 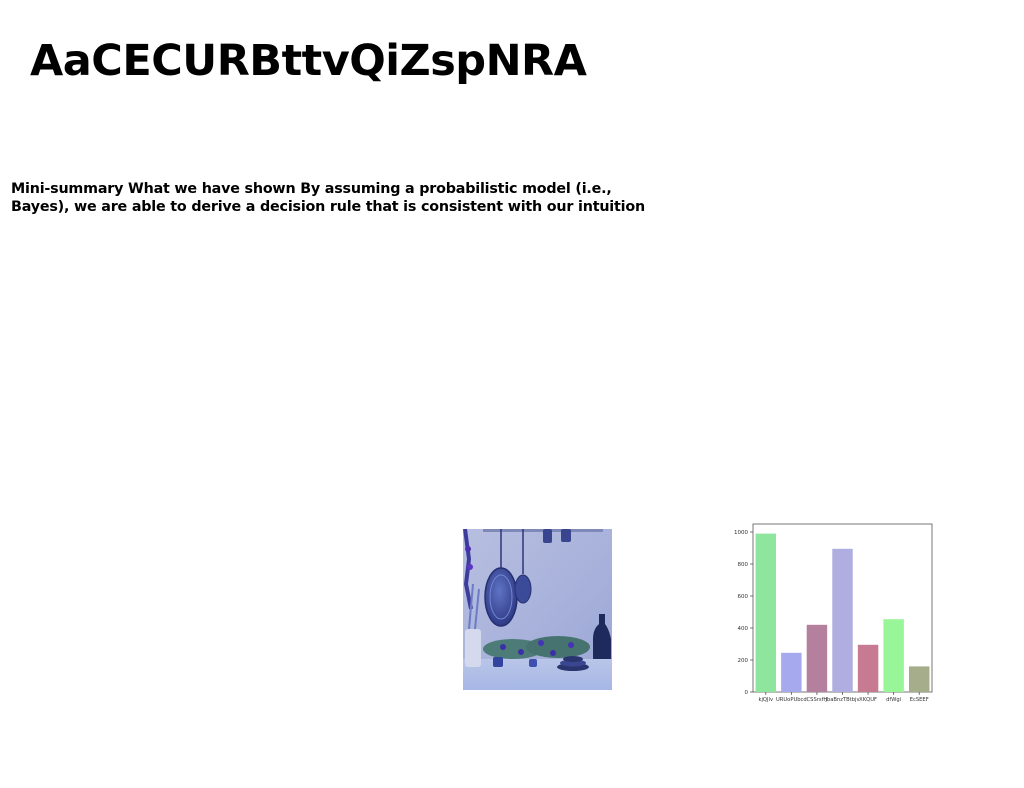 I want to click on x-tick-label: URUoPUbcd, so click(x=791, y=700).